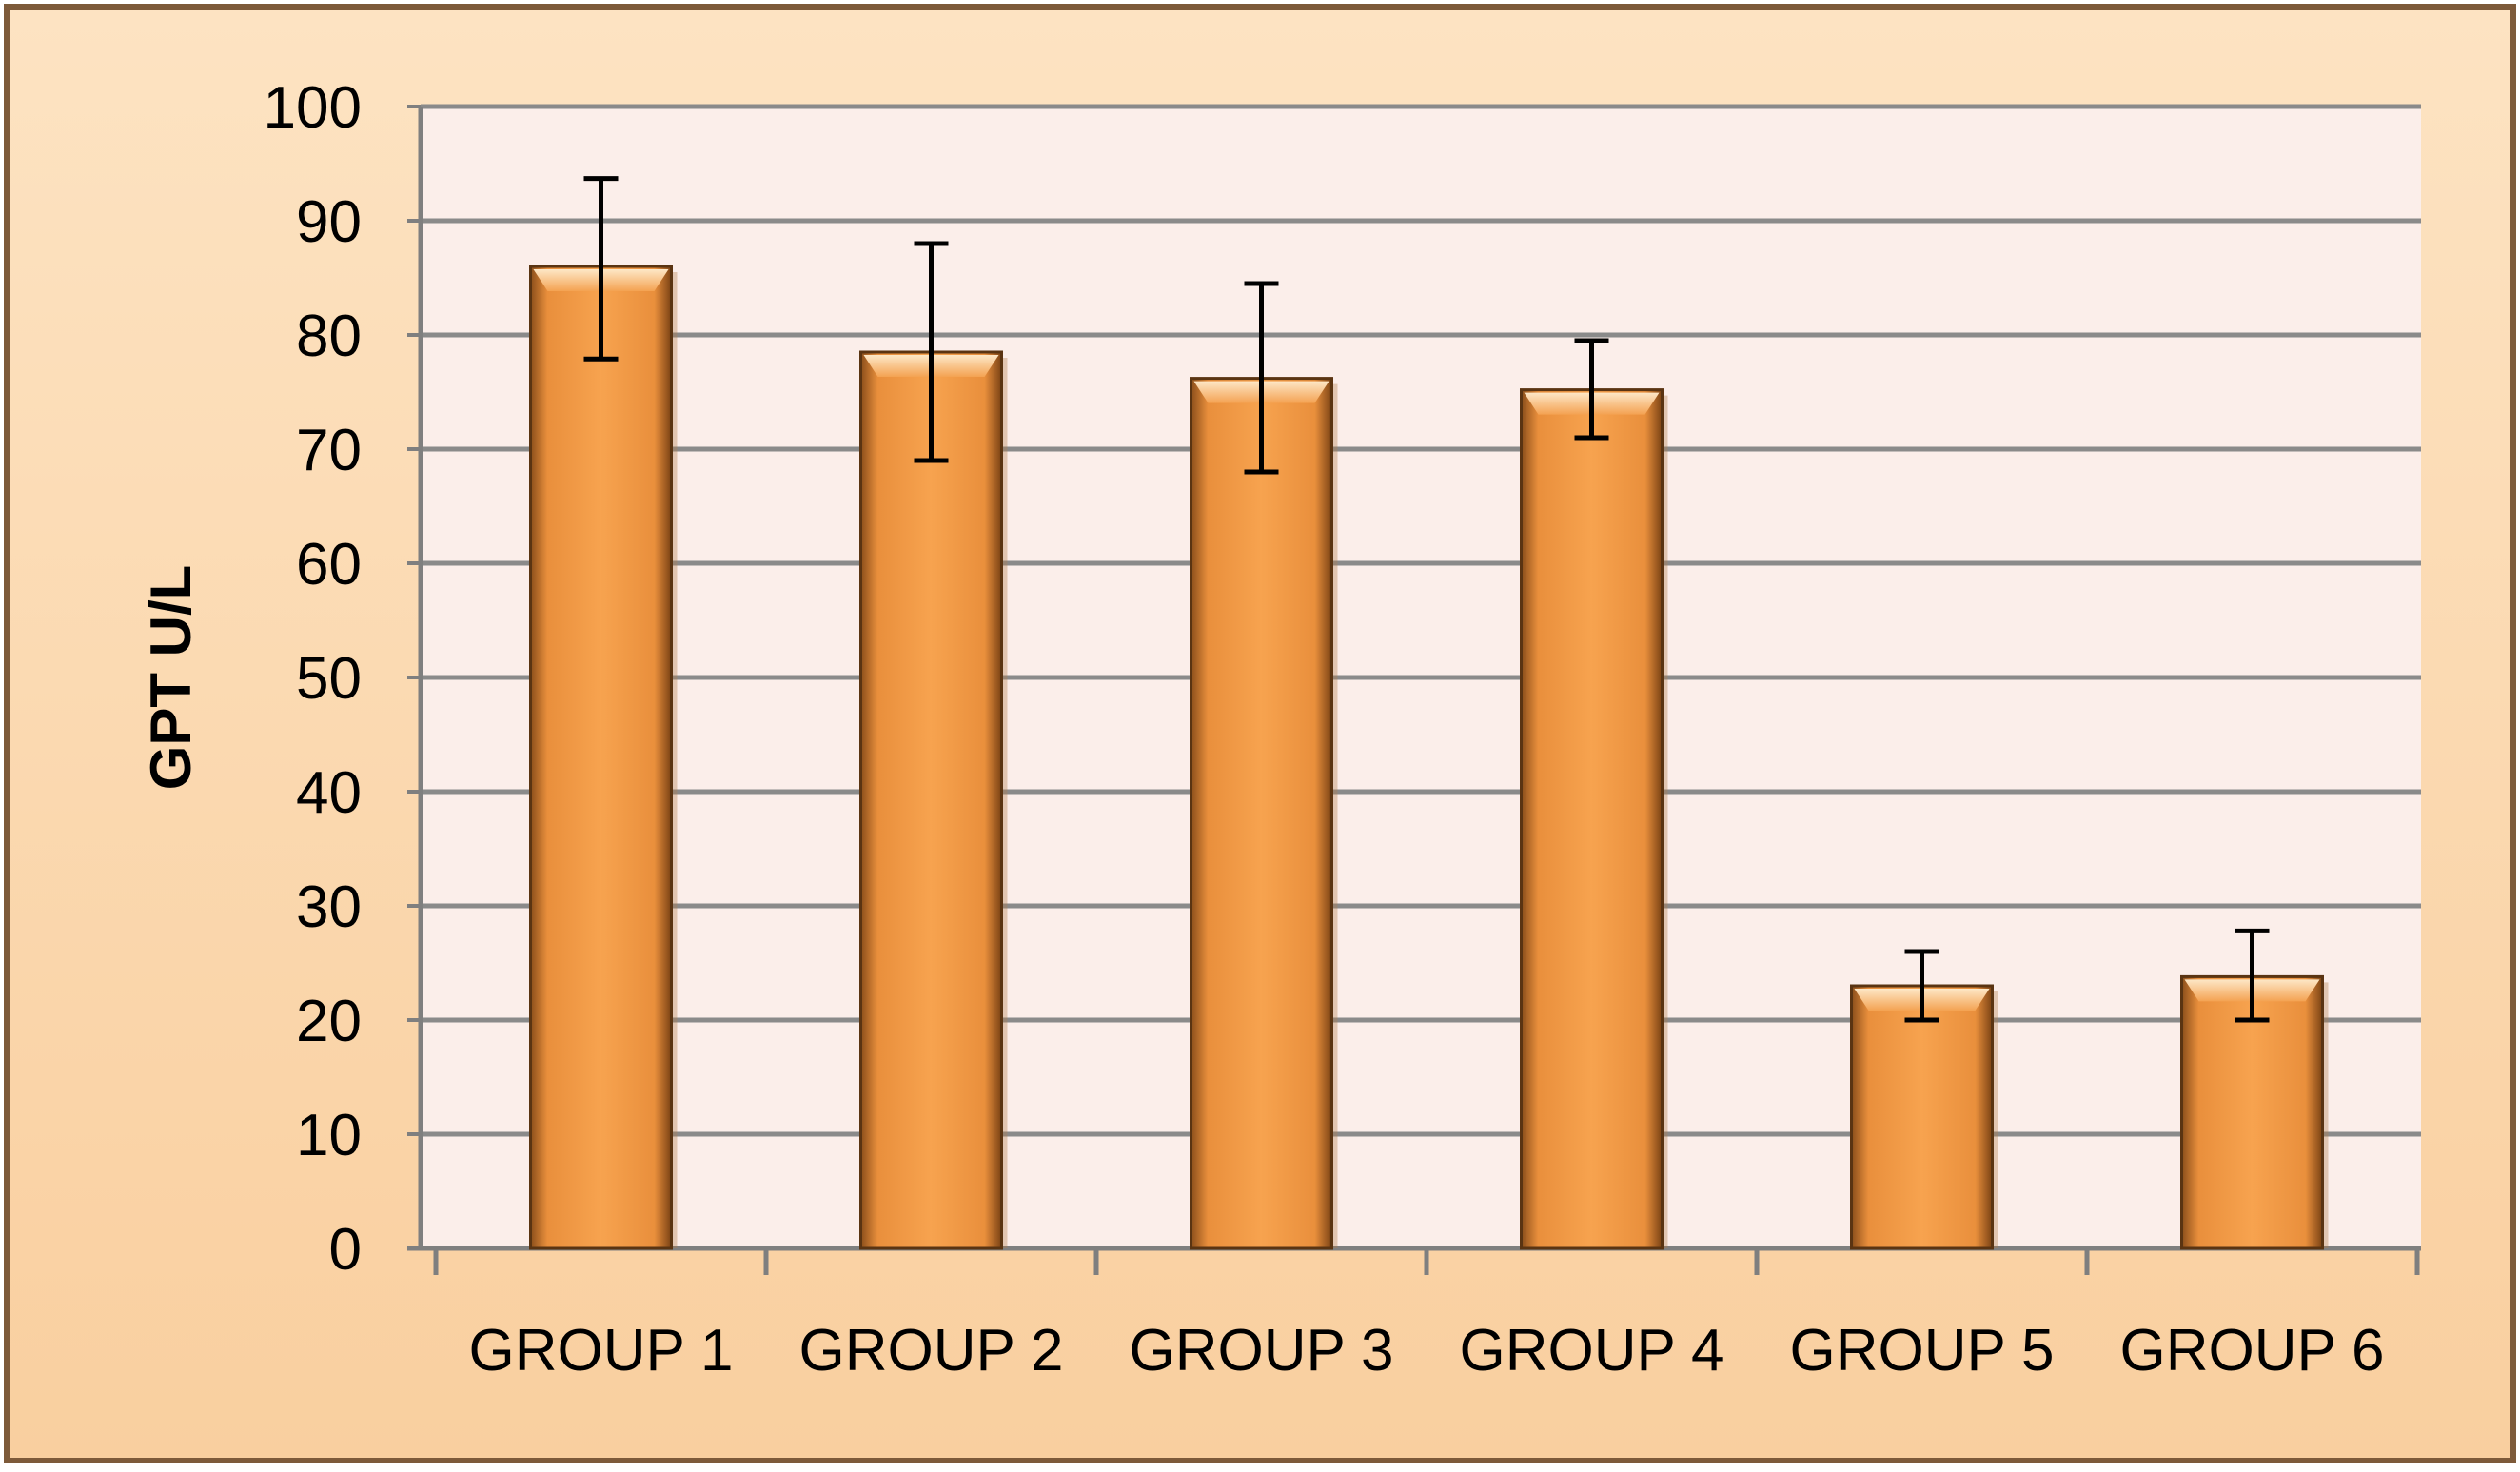  What do you see at coordinates (329, 565) in the screenshot?
I see `y-tick-label: 60` at bounding box center [329, 565].